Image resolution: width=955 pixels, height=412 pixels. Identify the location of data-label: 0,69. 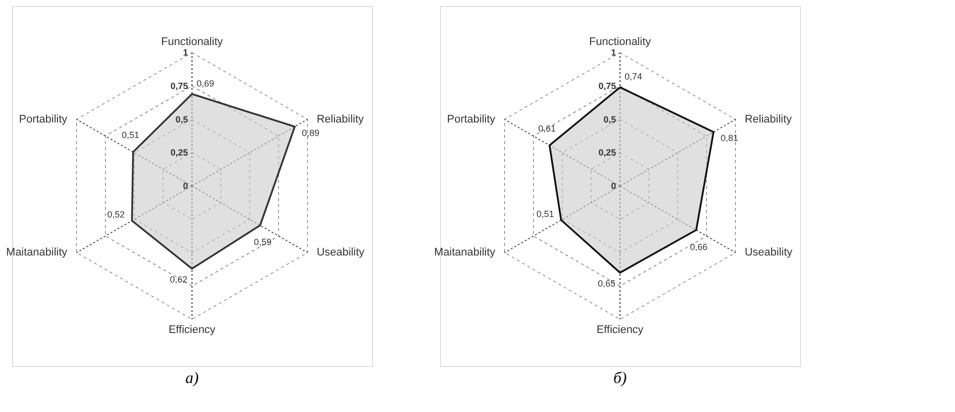
(205, 83).